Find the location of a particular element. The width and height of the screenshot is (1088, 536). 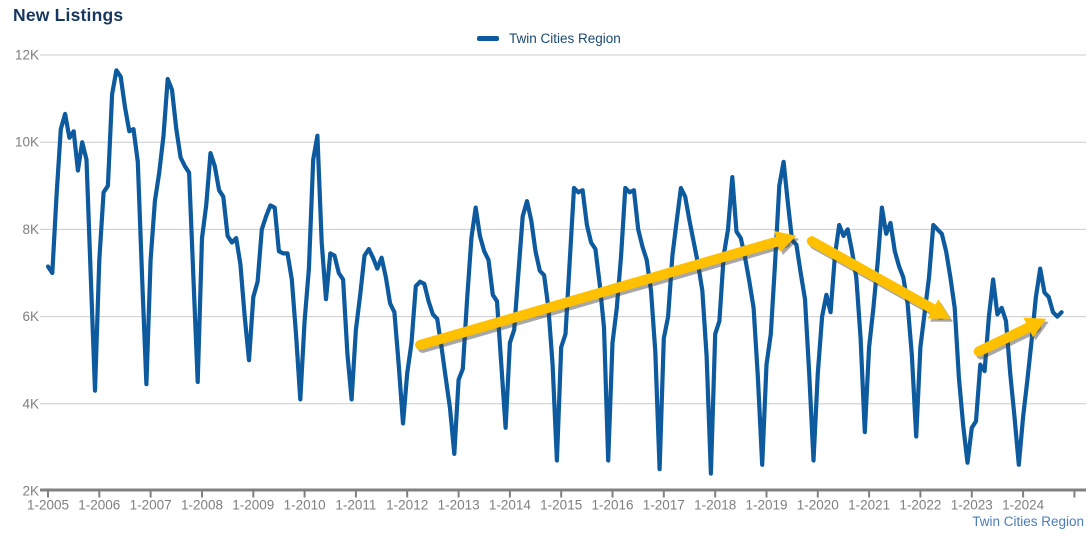

x-axis-label: 1-2017 is located at coordinates (664, 505).